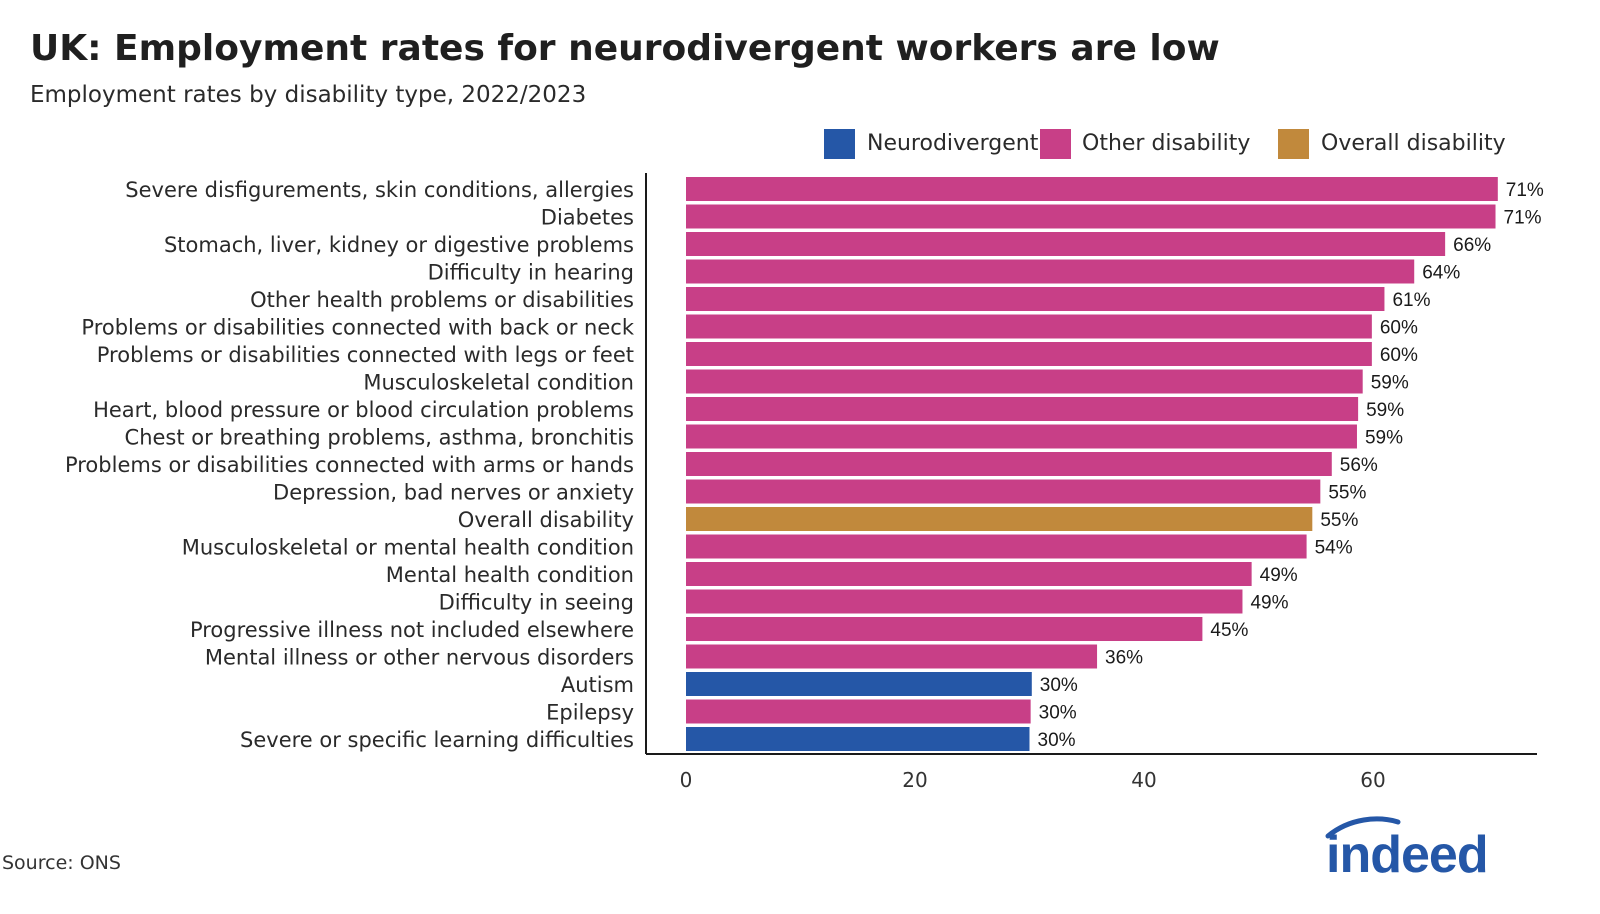  I want to click on value-label-other-health-problems-or-disabilities: 61%, so click(1411, 300).